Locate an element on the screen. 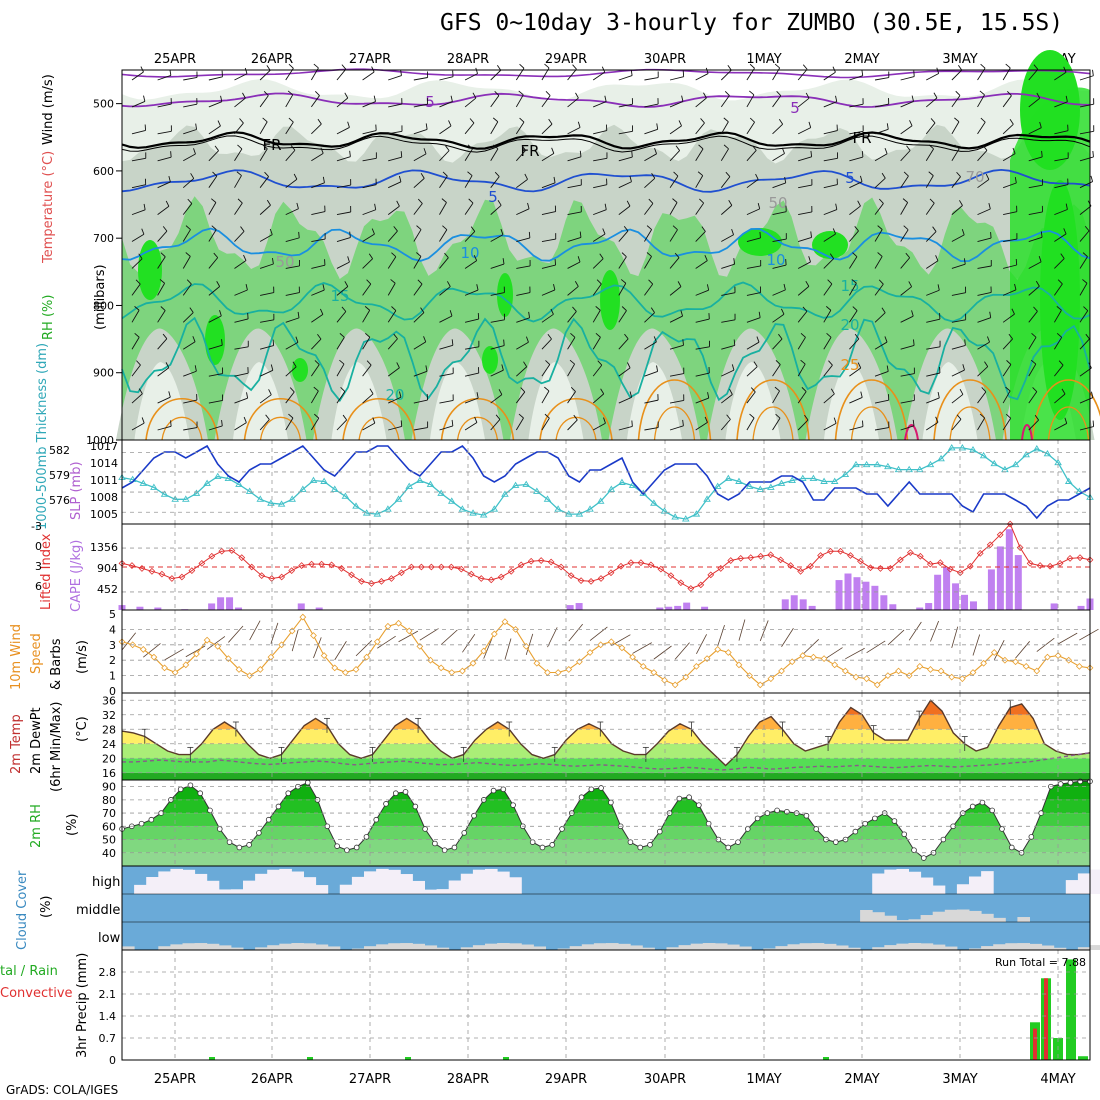 Image resolution: width=1100 pixels, height=1100 pixels. thickness-point is located at coordinates (462, 508).